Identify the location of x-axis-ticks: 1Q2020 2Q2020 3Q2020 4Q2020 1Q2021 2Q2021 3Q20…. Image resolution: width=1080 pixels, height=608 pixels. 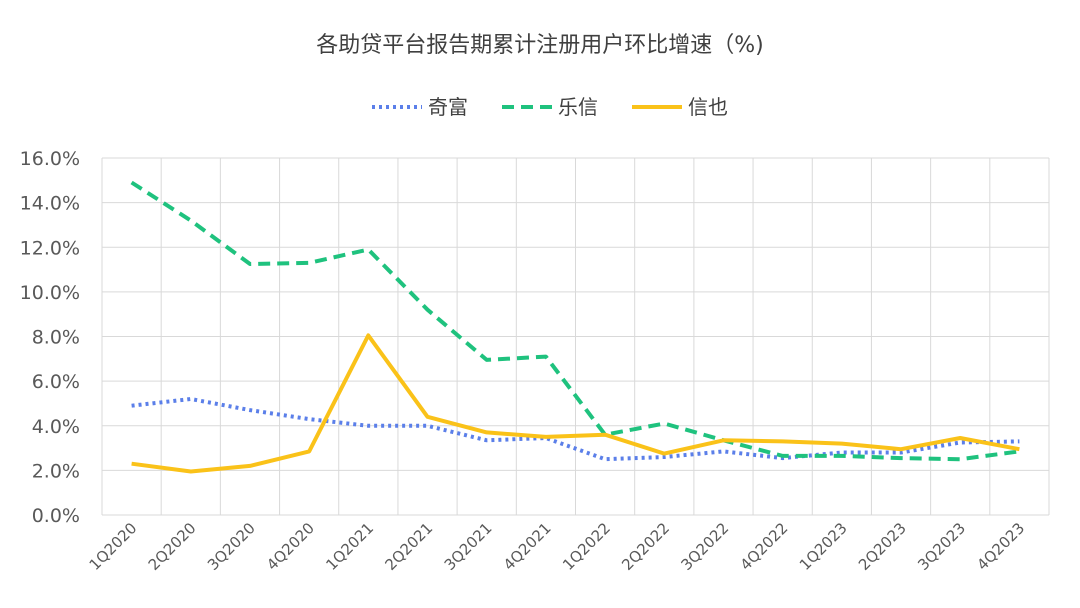
(557, 546).